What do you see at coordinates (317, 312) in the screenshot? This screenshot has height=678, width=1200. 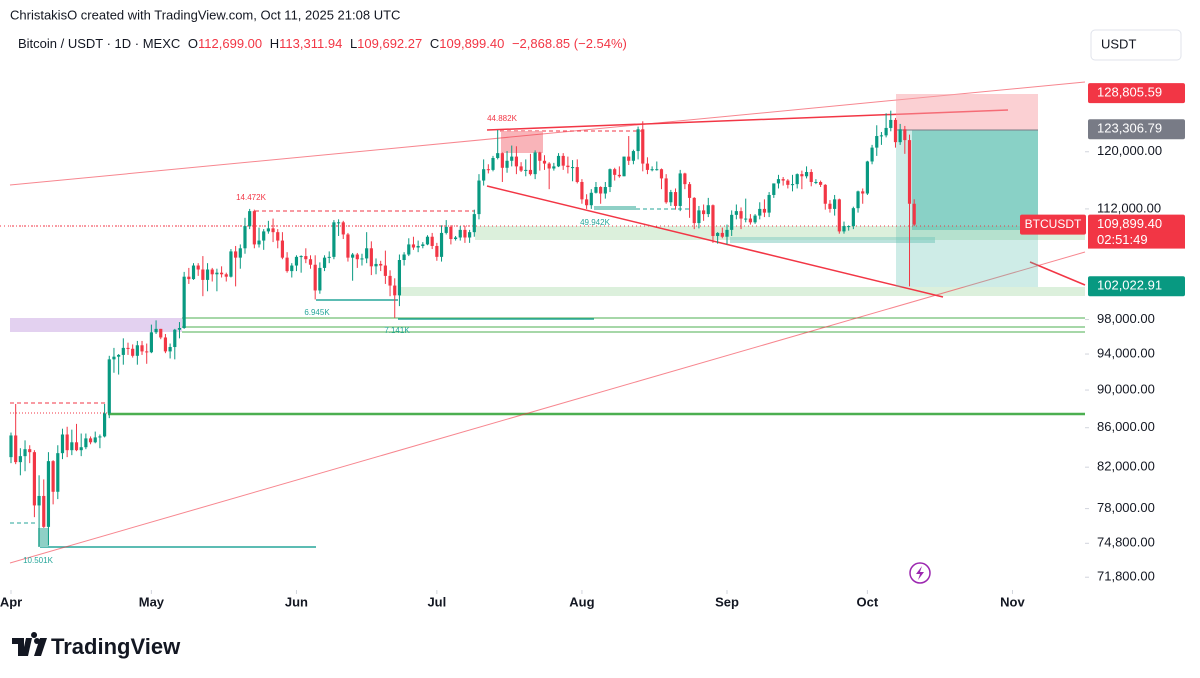 I see `volume-annotation: 6.945K` at bounding box center [317, 312].